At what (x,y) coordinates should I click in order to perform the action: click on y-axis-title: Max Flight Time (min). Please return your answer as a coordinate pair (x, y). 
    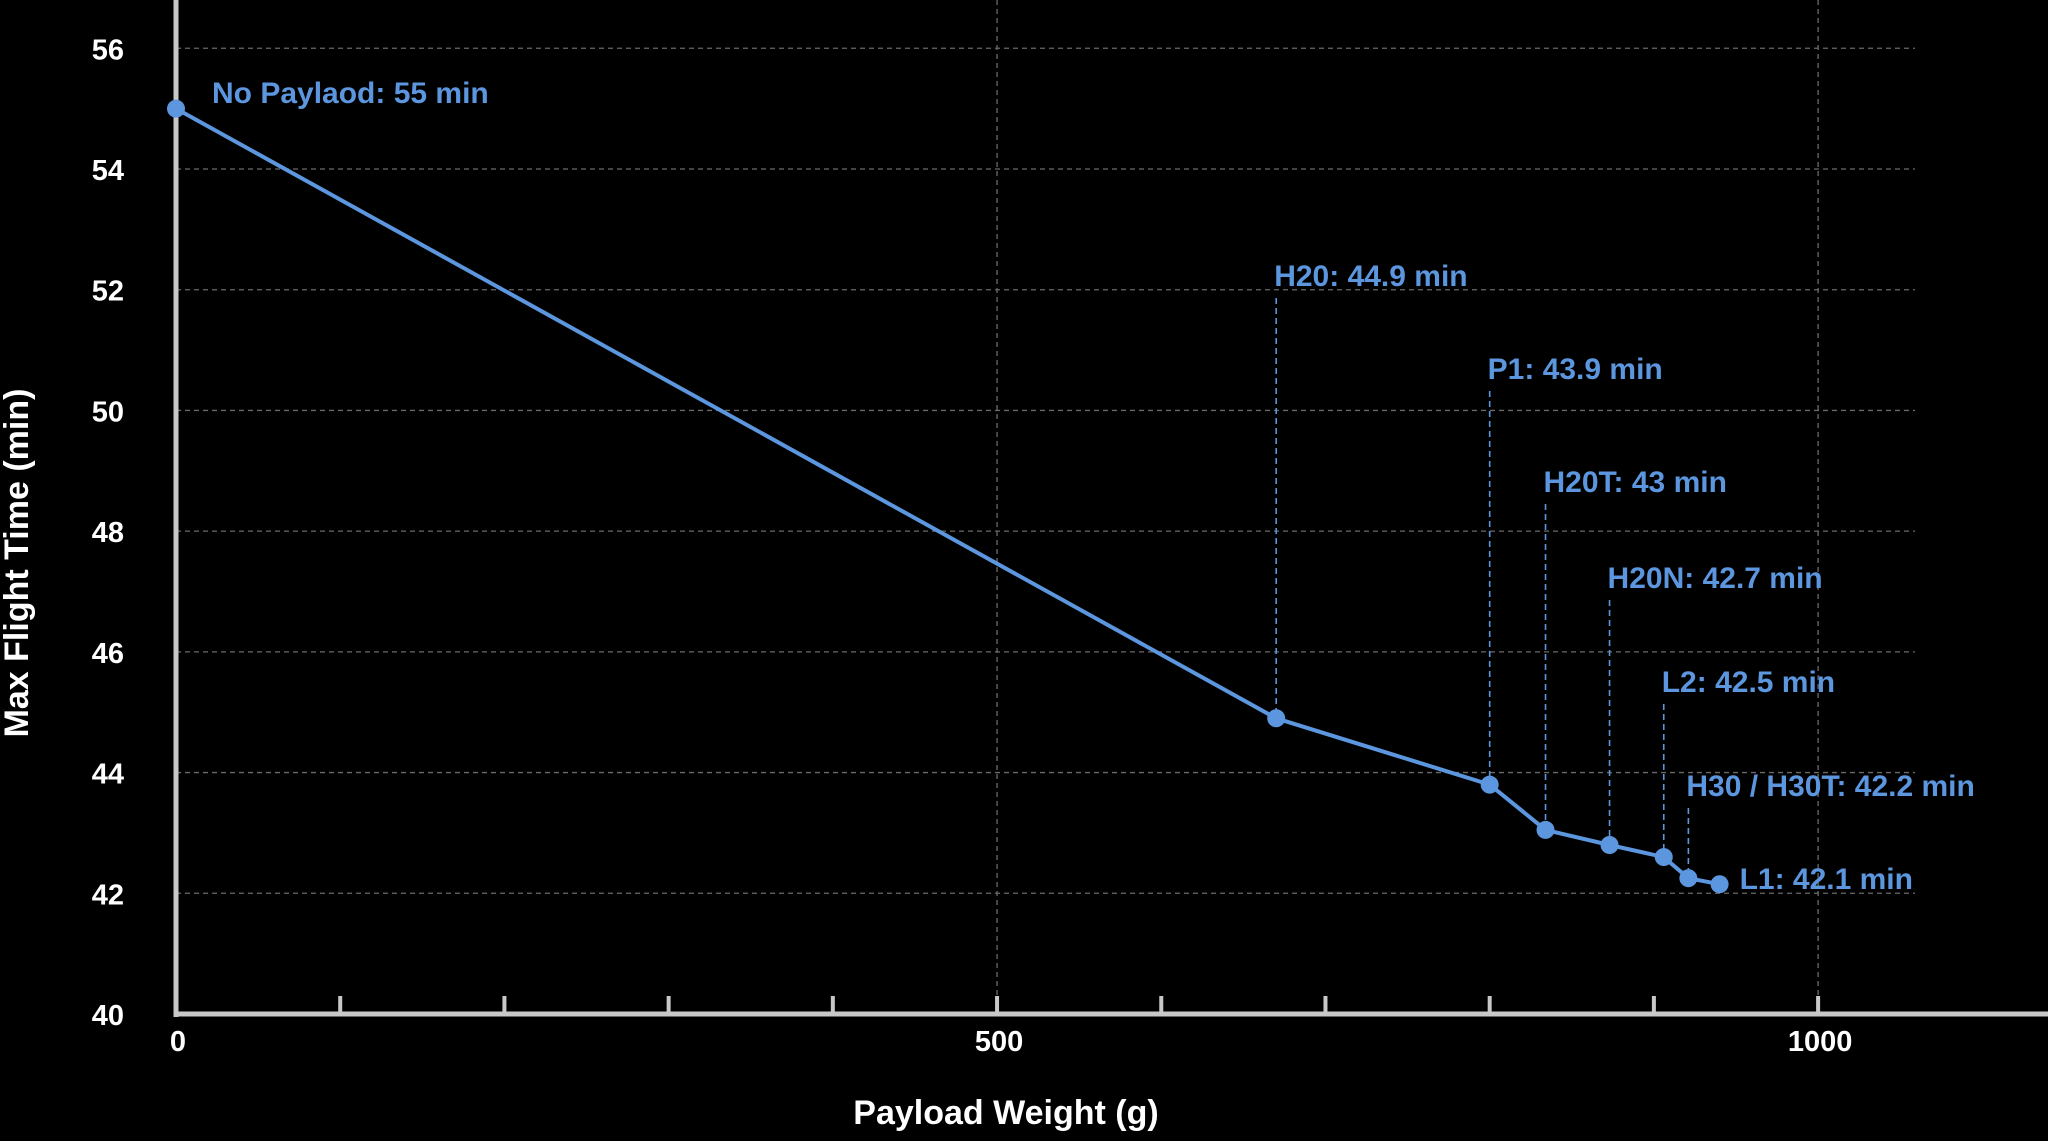
    Looking at the image, I should click on (18, 563).